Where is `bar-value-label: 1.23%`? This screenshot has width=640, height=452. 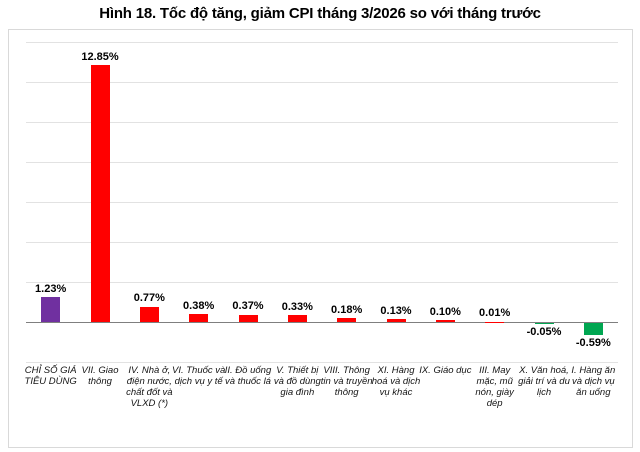 bar-value-label: 1.23% is located at coordinates (51, 288).